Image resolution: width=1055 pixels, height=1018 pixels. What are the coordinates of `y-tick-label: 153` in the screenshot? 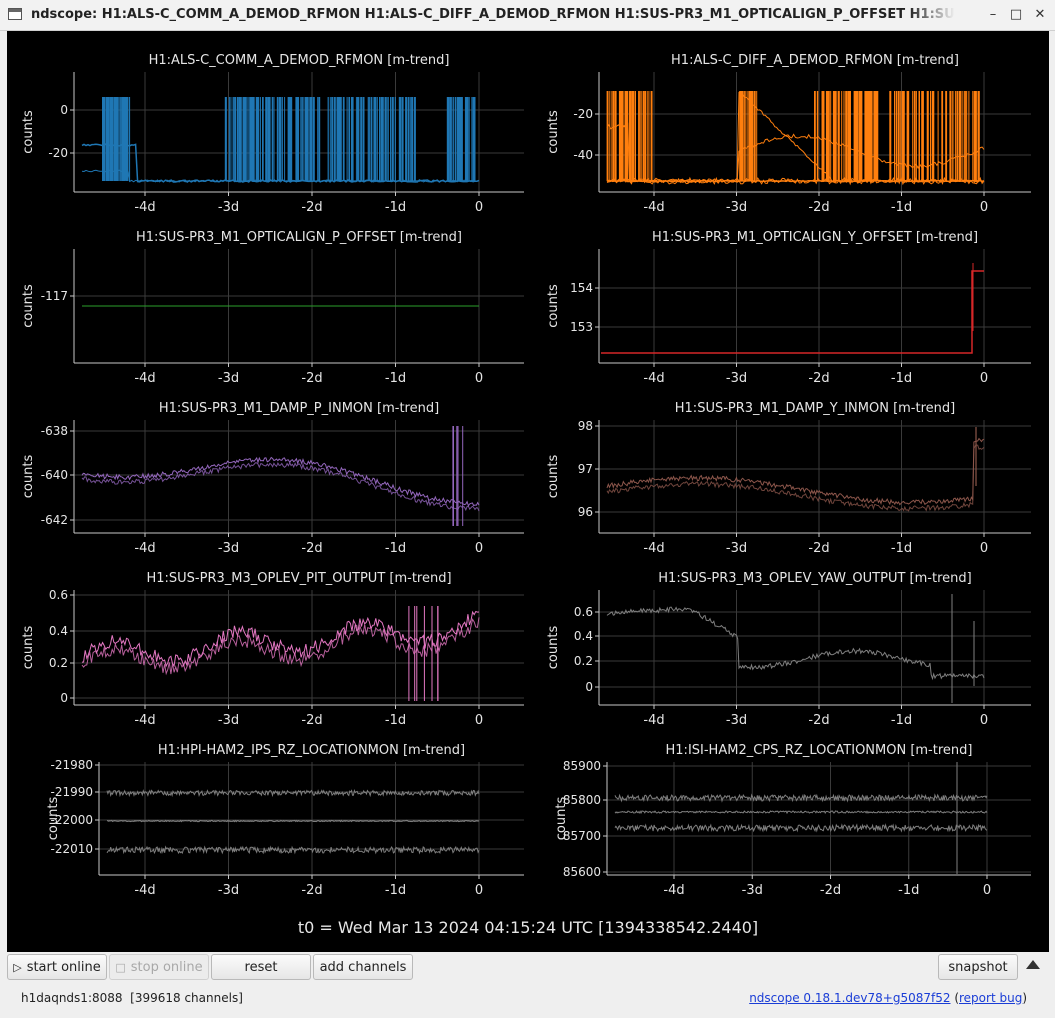 It's located at (581, 327).